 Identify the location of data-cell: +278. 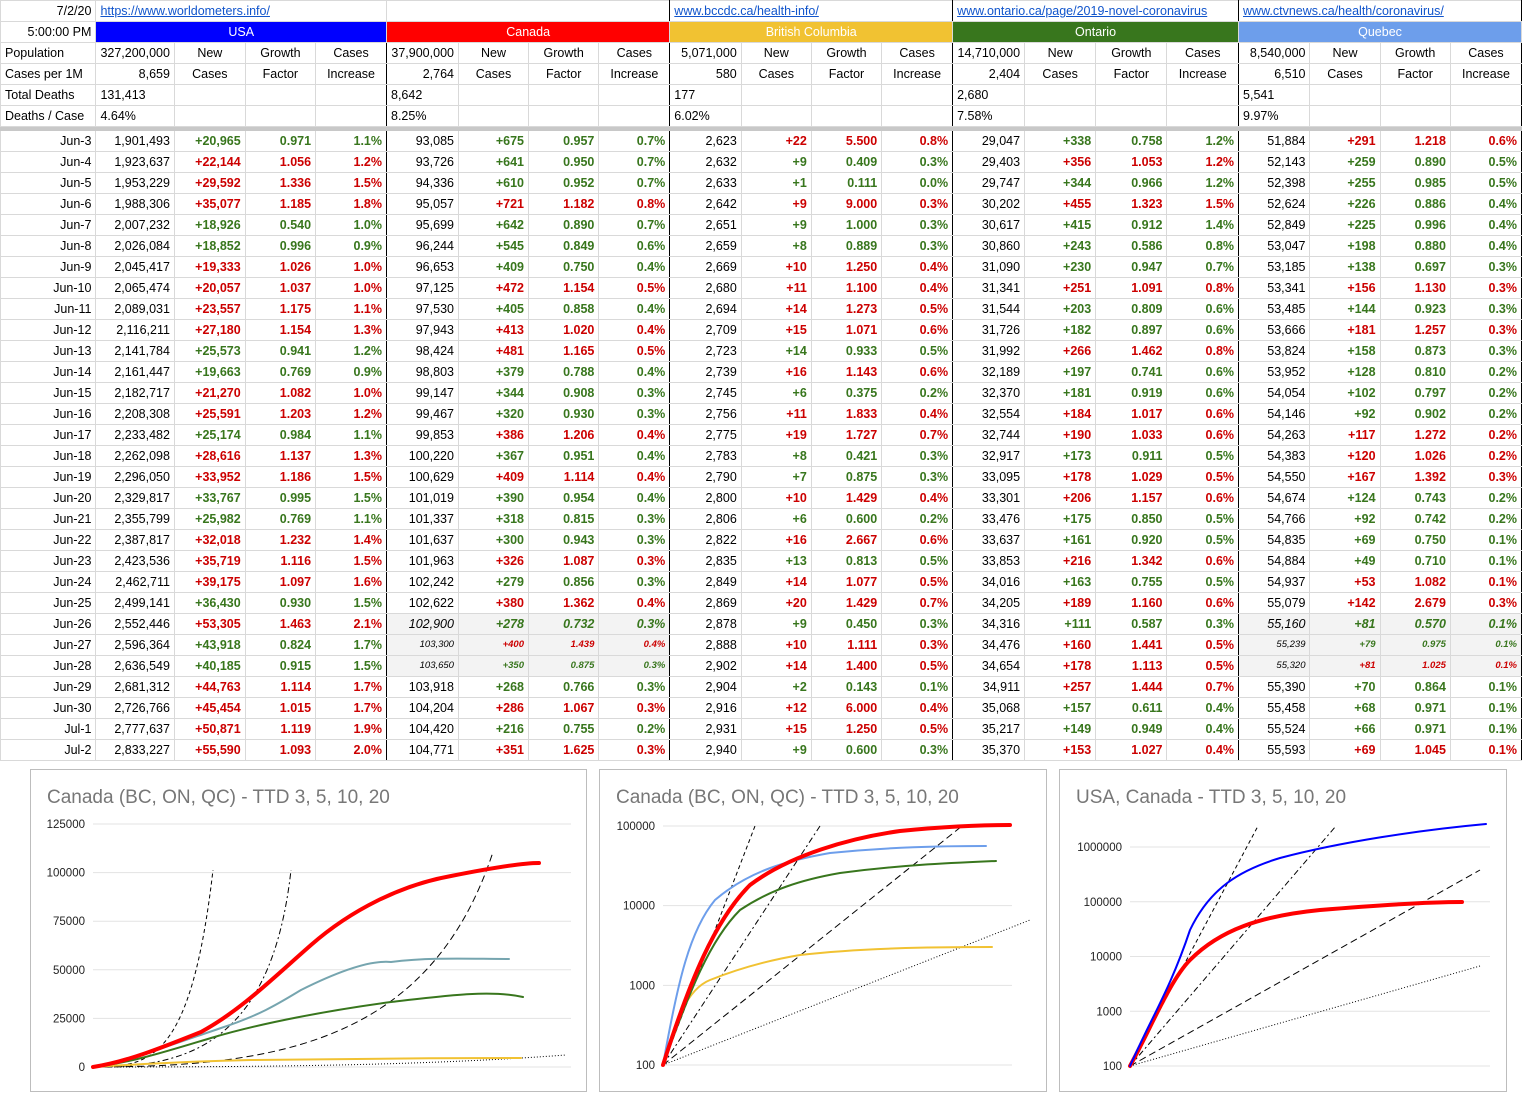
(493, 624).